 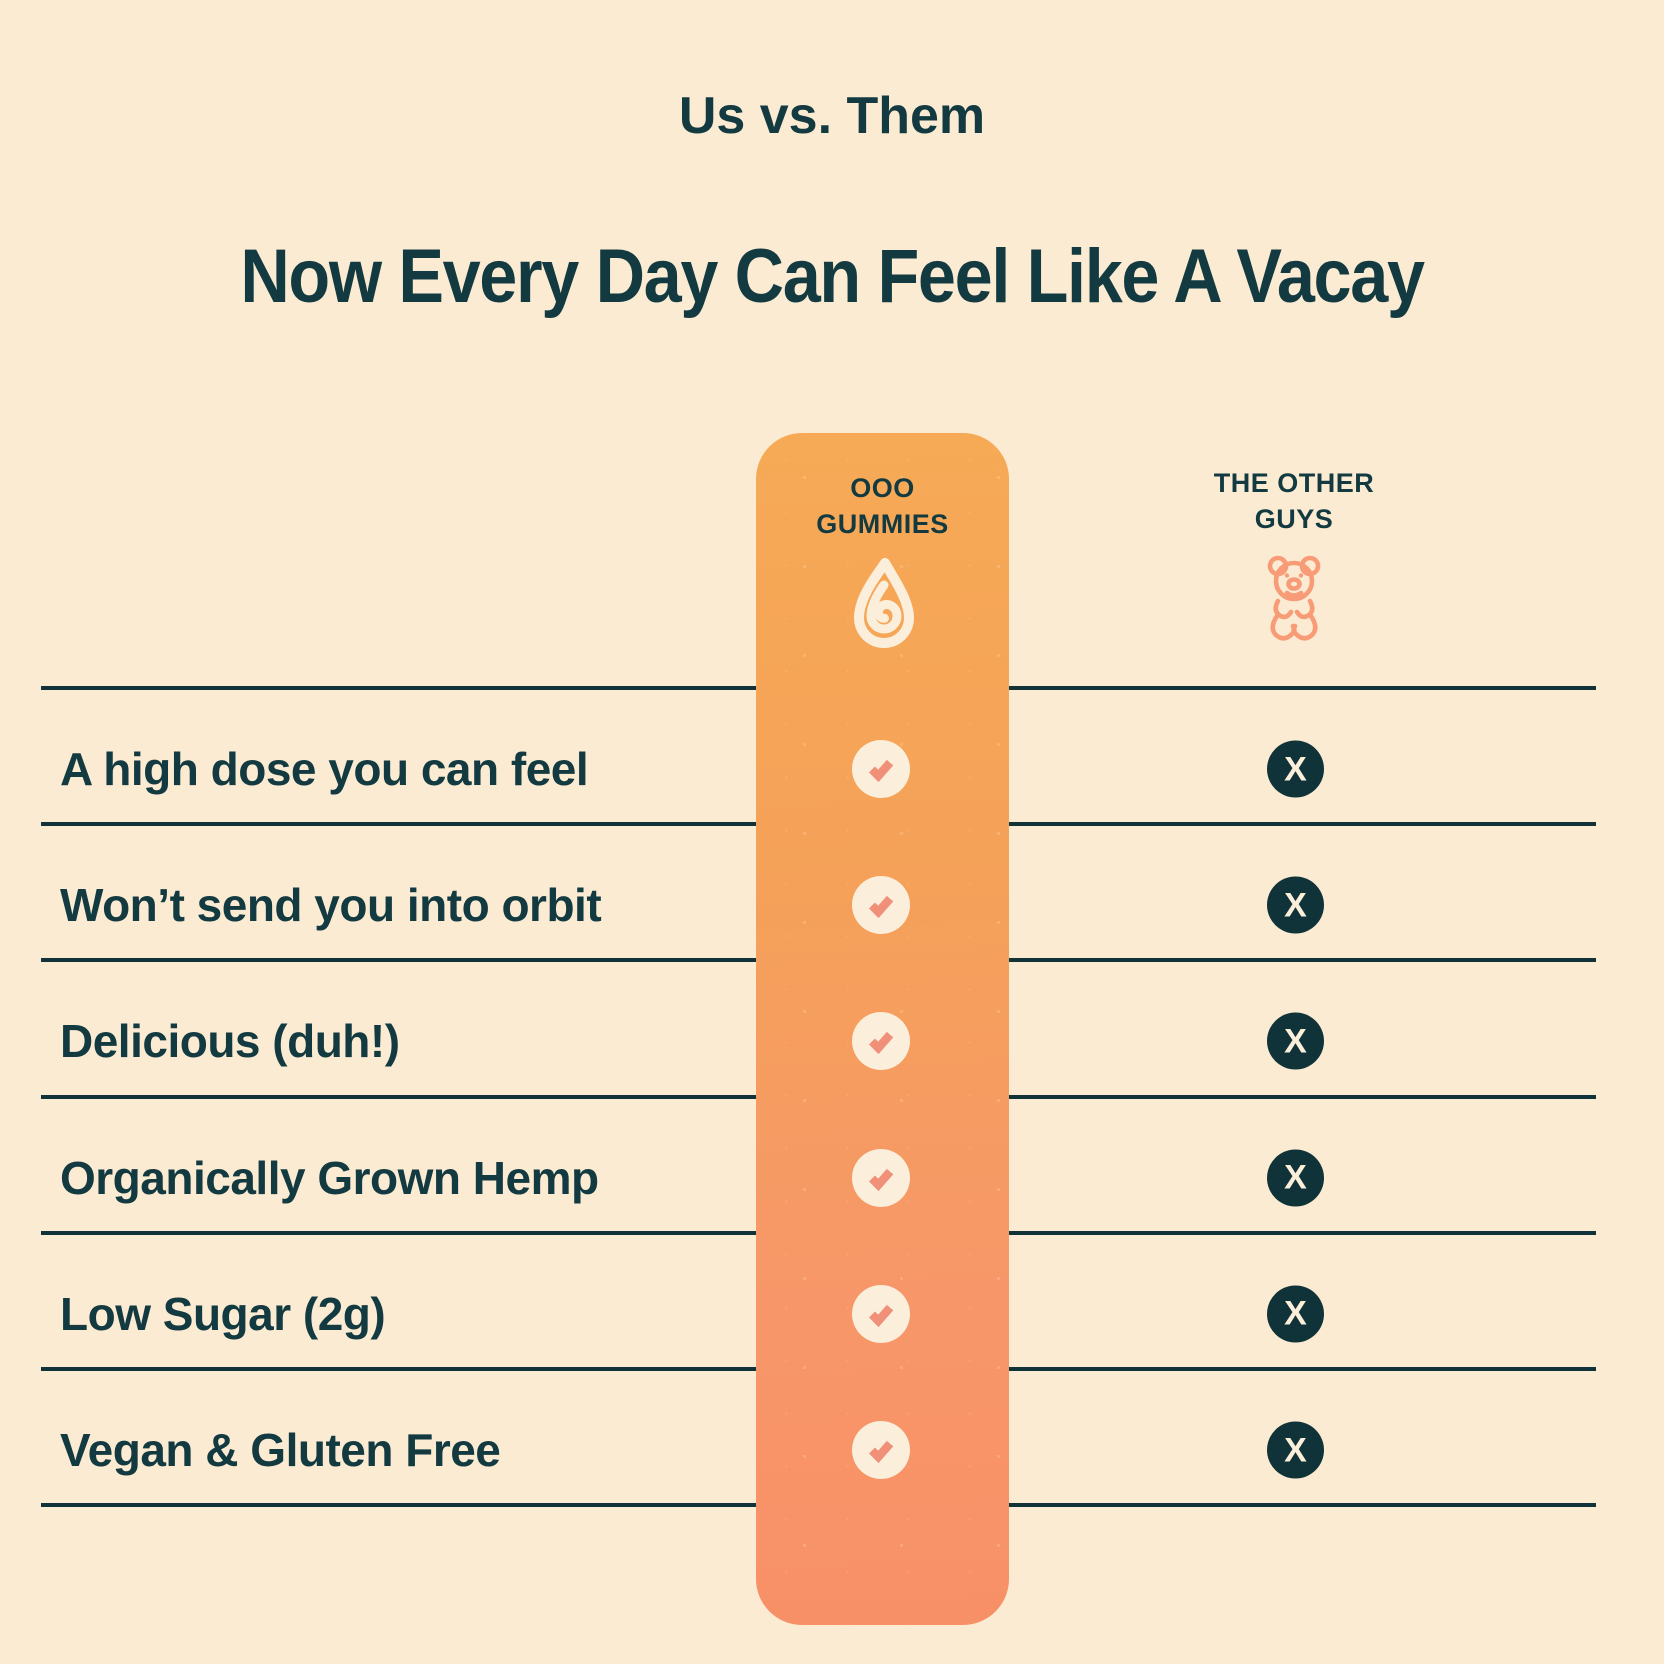 I want to click on feature-label: Organically Grown Hemp, so click(x=329, y=1177).